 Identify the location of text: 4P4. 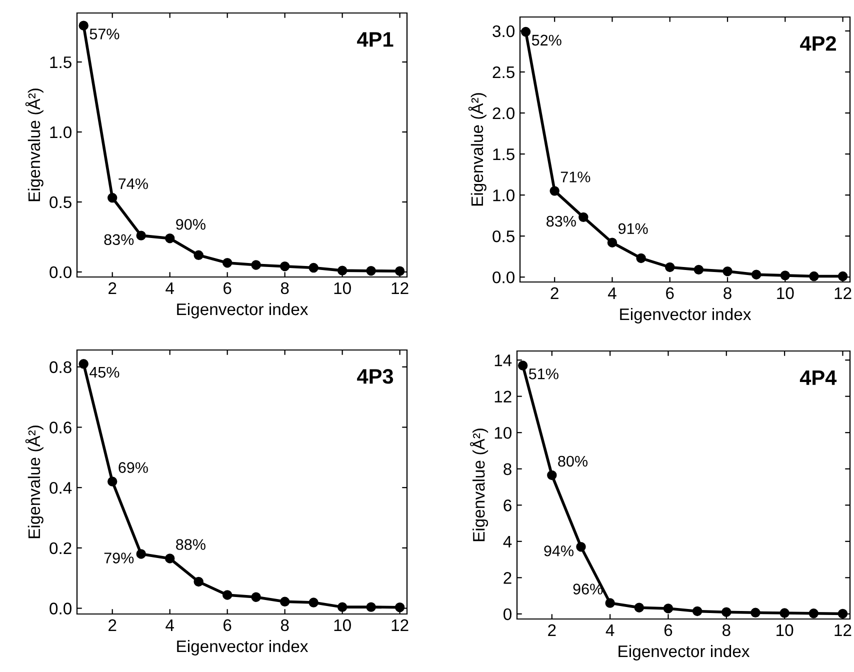
(818, 377).